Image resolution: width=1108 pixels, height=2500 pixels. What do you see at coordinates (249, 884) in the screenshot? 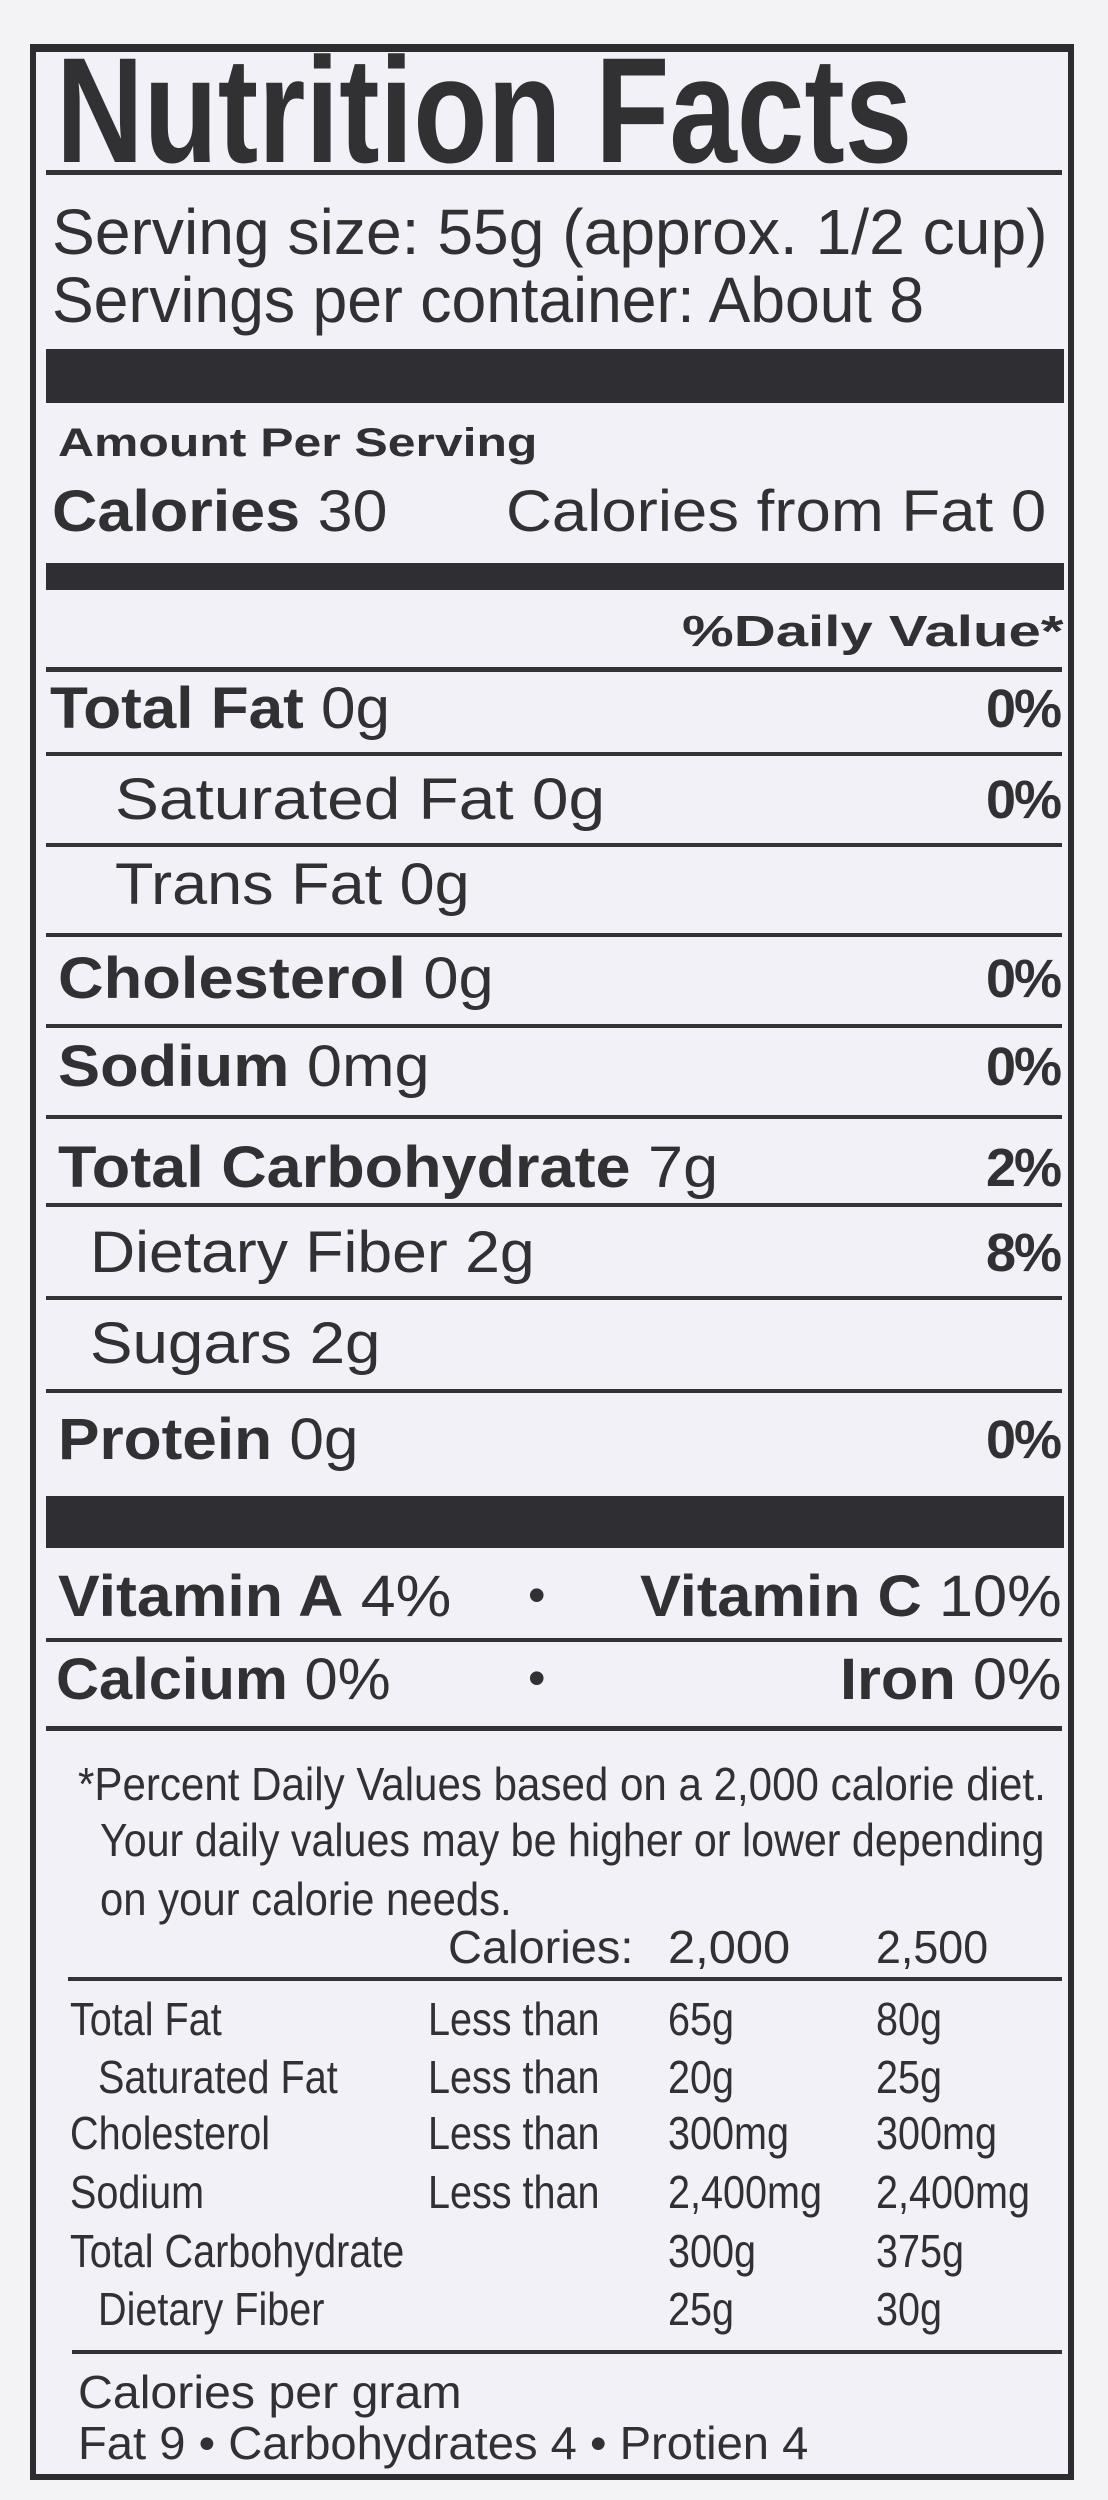
I see `nutrient-label: Trans Fat` at bounding box center [249, 884].